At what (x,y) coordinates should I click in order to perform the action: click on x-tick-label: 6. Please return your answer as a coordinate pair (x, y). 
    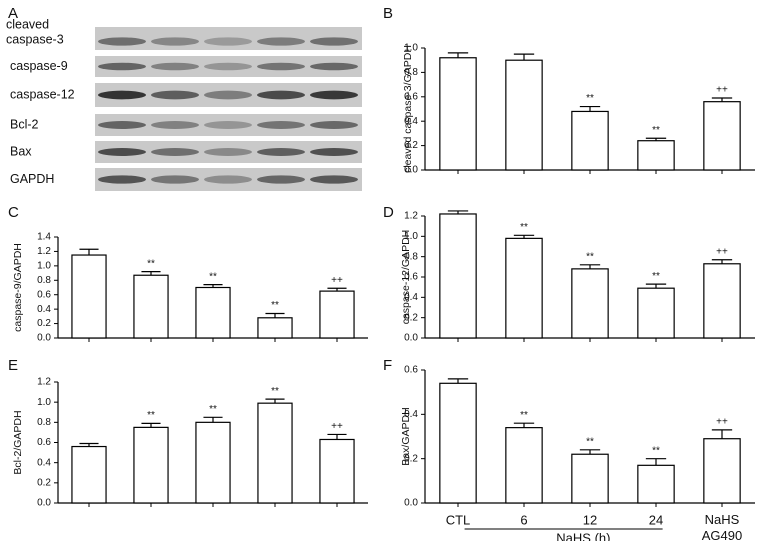
    Looking at the image, I should click on (523, 519).